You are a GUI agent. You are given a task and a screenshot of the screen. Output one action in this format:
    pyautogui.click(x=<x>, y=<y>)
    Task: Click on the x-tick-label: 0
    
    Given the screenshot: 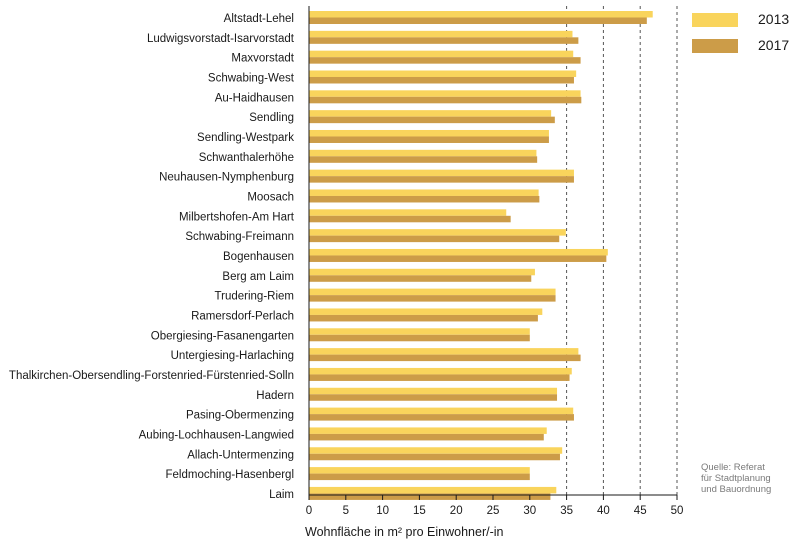 What is the action you would take?
    pyautogui.click(x=309, y=511)
    